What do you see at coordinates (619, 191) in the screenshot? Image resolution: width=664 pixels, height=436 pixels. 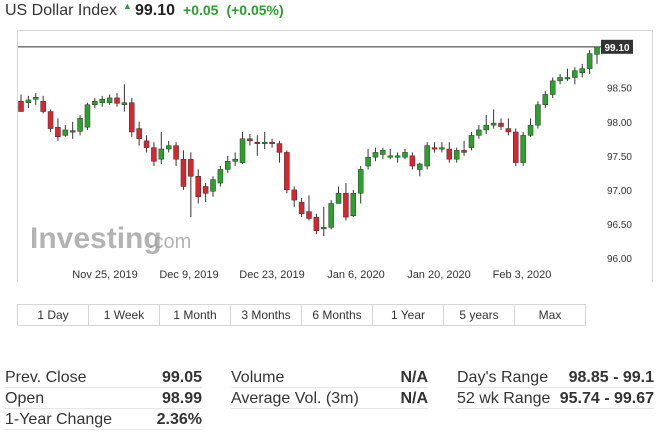 I see `y-tick-label: 97.00` at bounding box center [619, 191].